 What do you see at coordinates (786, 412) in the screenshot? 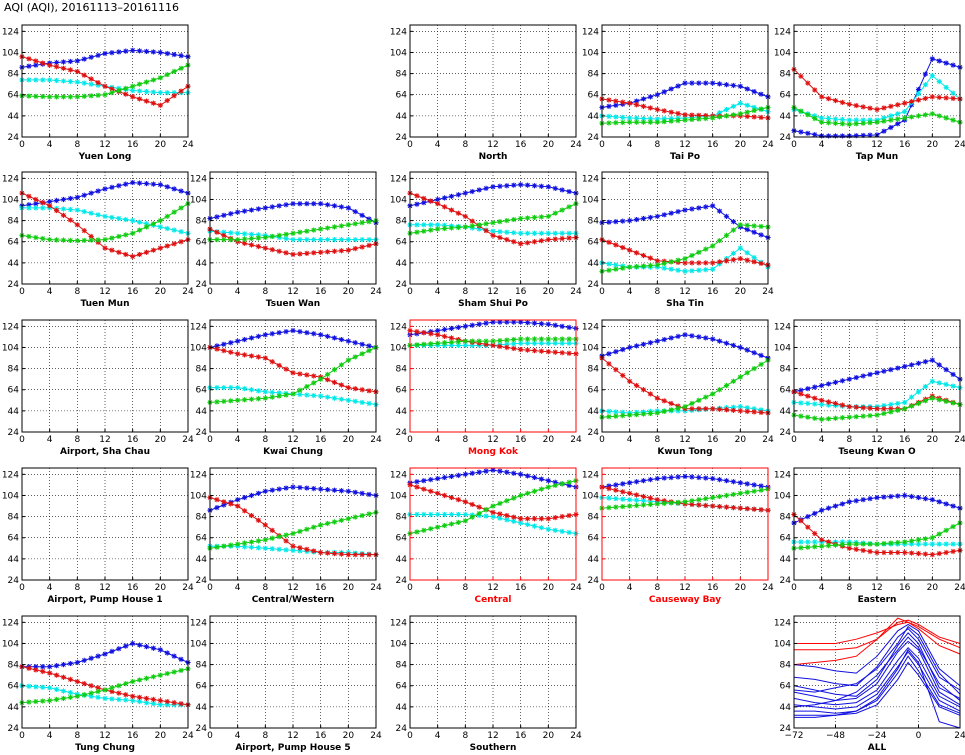
I see `y-tick-label: 44` at bounding box center [786, 412].